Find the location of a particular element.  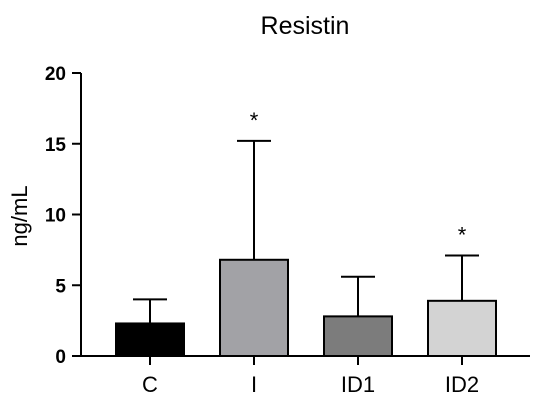

bar-c is located at coordinates (150, 339).